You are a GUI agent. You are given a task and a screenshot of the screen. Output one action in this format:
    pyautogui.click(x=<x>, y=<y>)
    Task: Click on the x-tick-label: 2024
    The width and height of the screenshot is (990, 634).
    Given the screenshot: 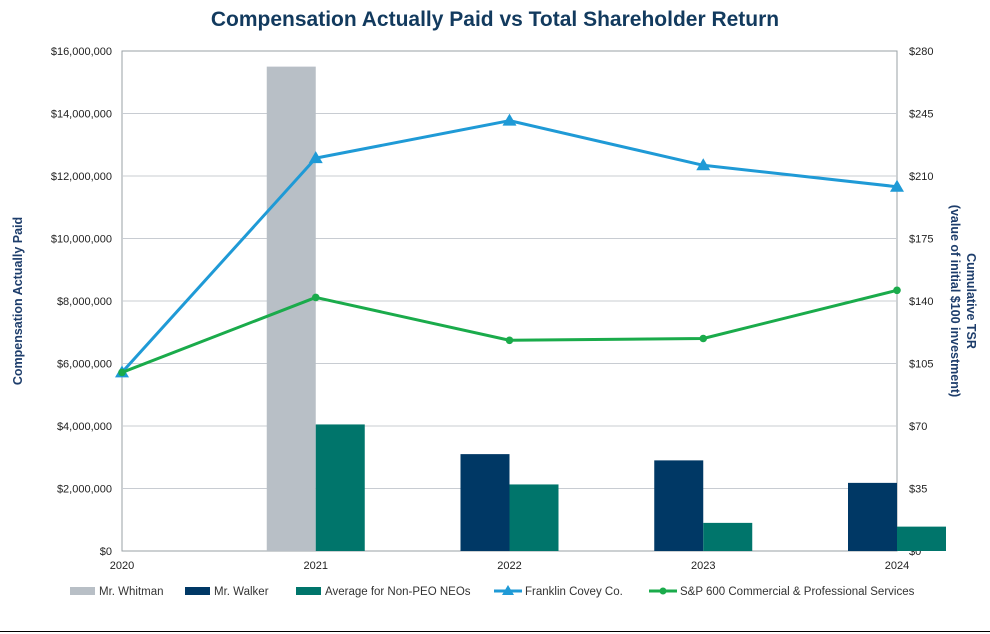 What is the action you would take?
    pyautogui.click(x=897, y=566)
    